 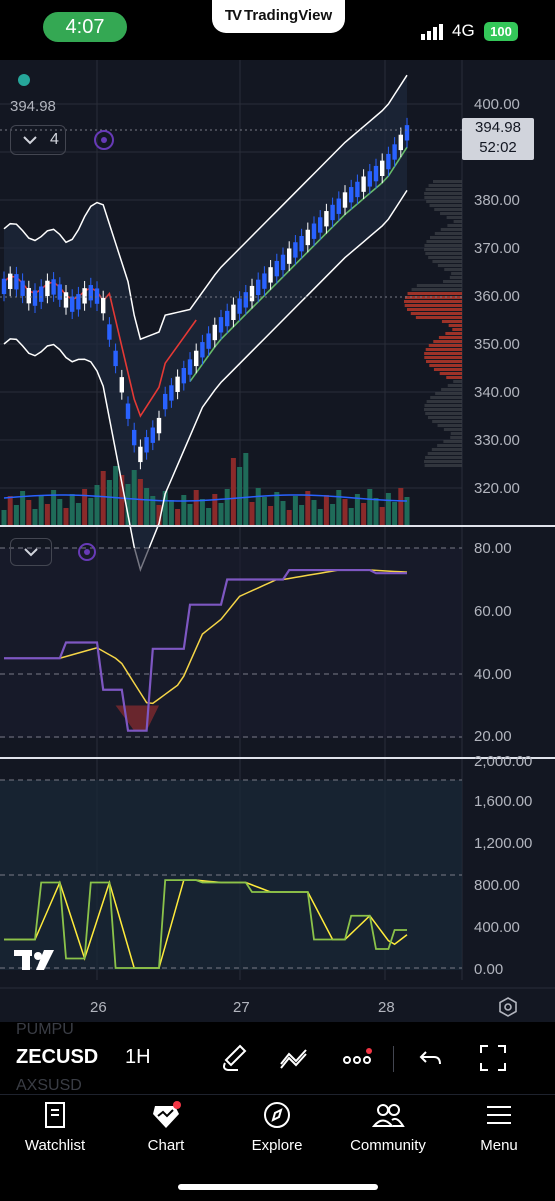 I want to click on date-tick: 28, so click(x=386, y=1007).